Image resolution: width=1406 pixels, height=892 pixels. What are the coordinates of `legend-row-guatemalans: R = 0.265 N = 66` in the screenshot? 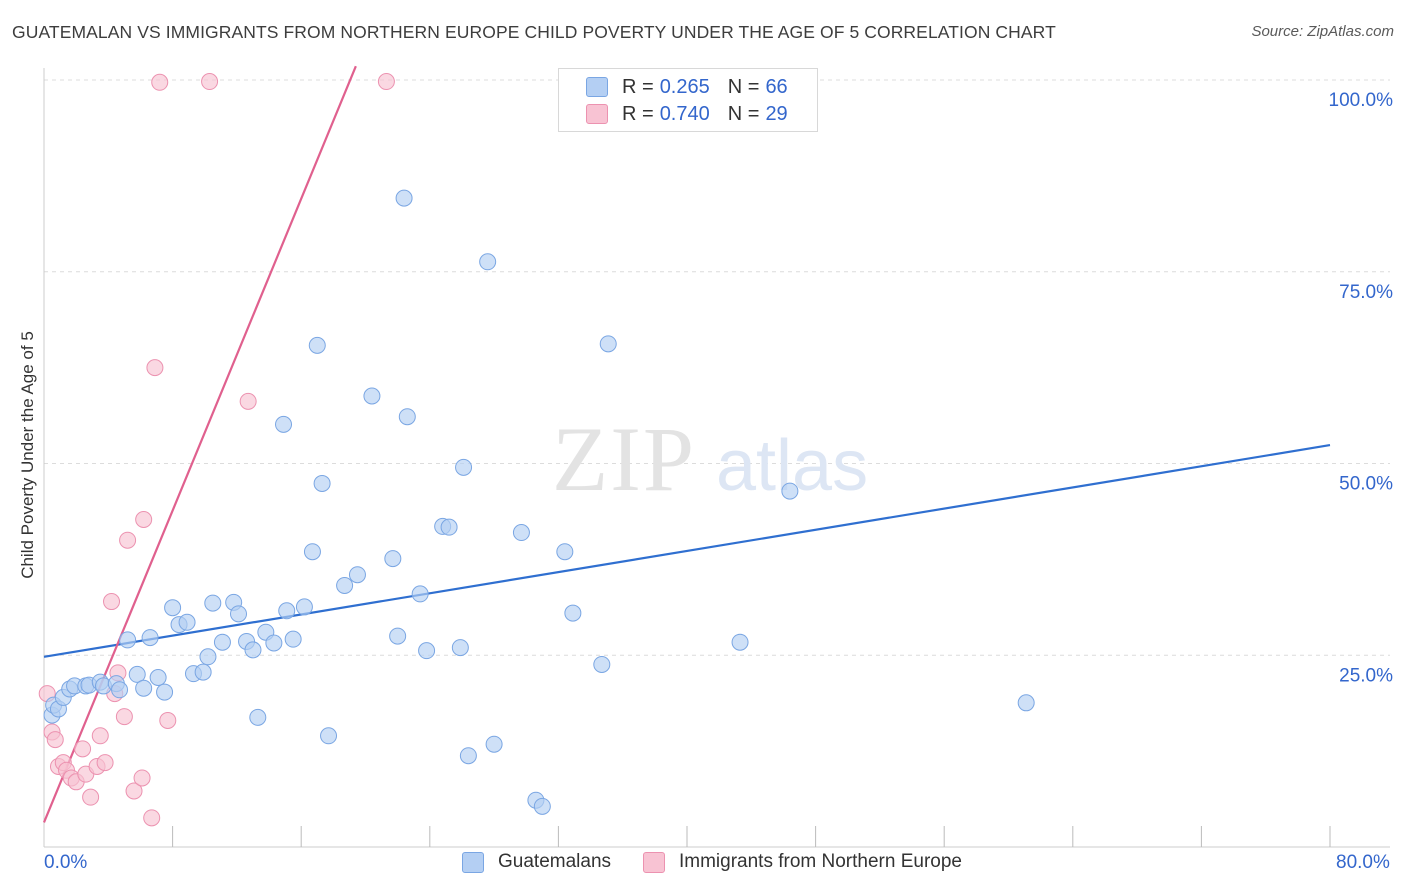 It's located at (687, 87).